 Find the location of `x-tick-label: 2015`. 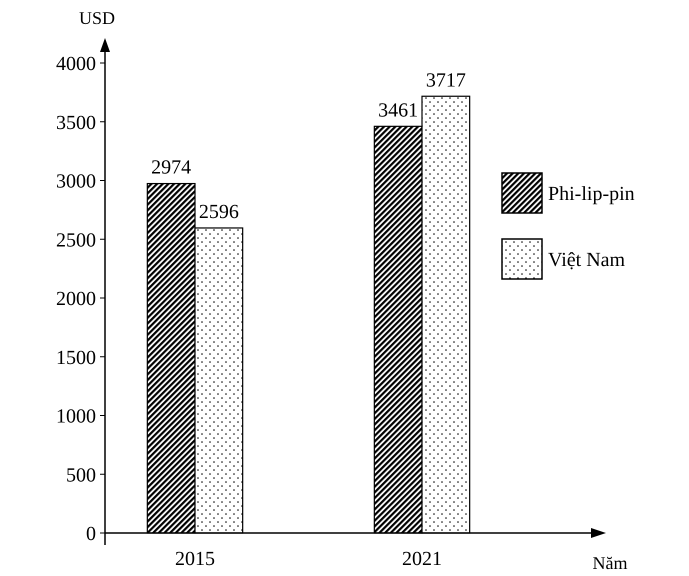

x-tick-label: 2015 is located at coordinates (195, 559).